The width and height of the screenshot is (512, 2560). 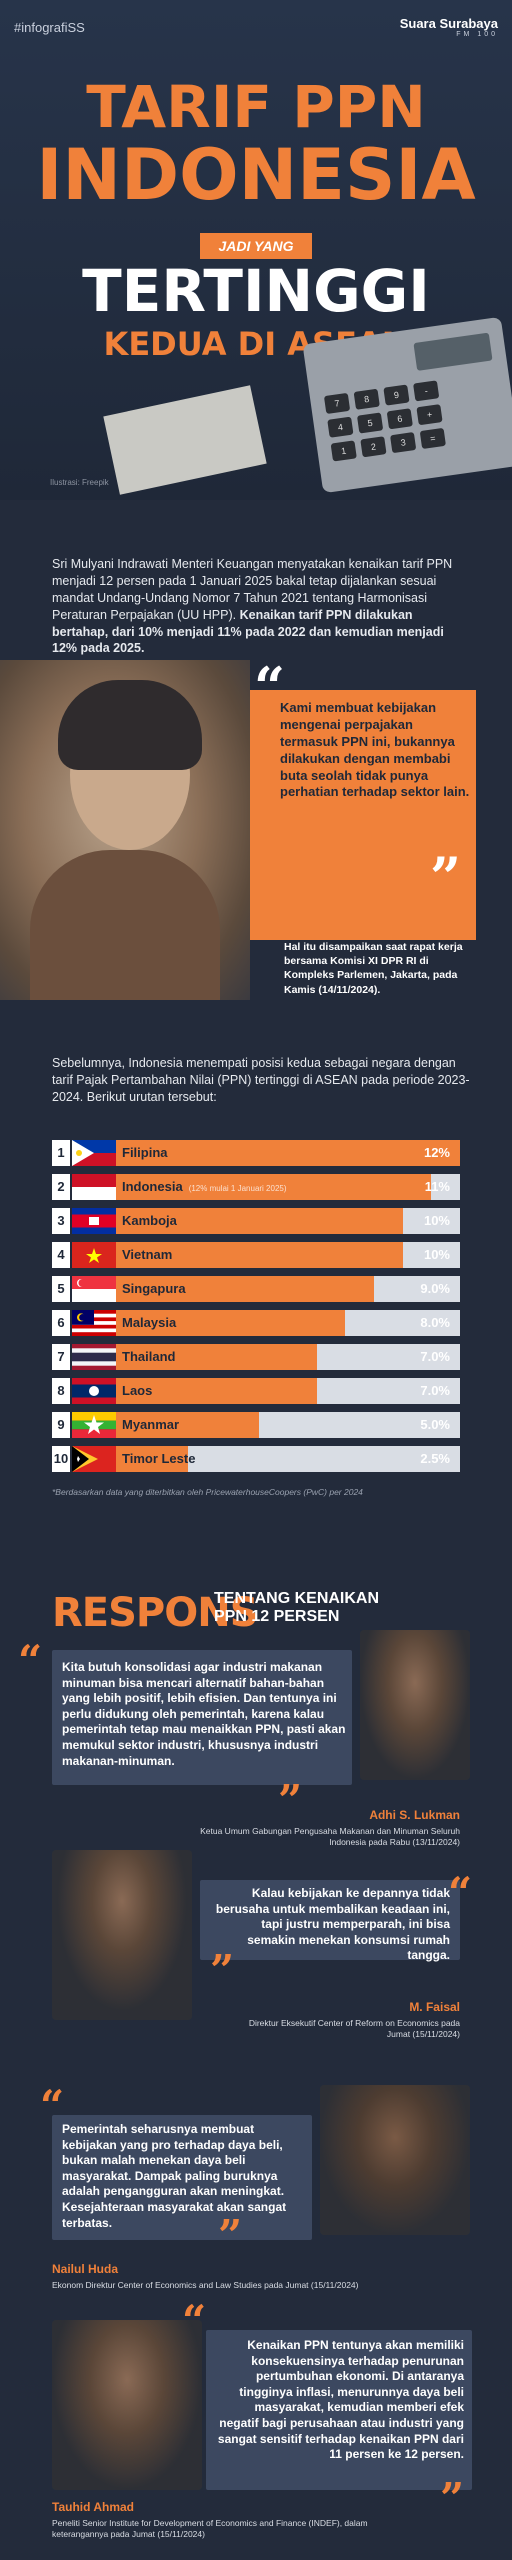 What do you see at coordinates (297, 1598) in the screenshot?
I see `respons-subtitle-line-1: TENTANG KENAIKAN` at bounding box center [297, 1598].